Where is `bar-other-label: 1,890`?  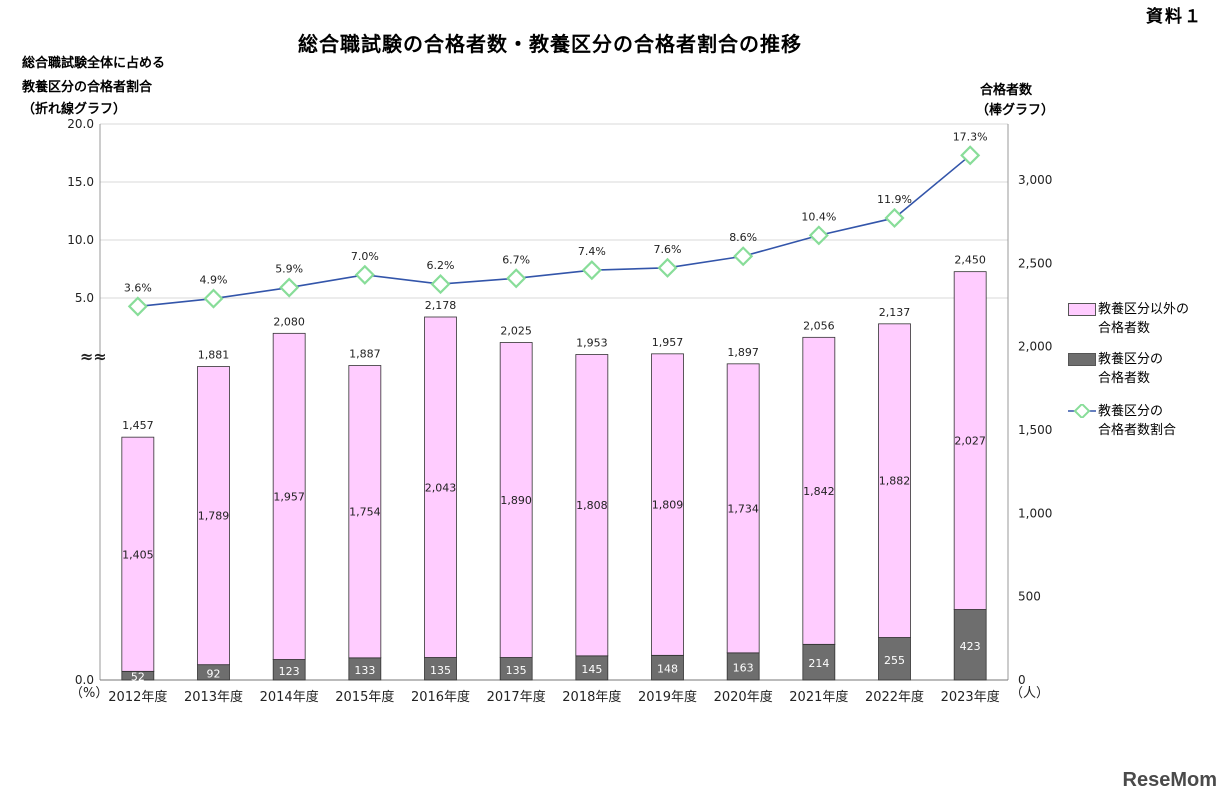
bar-other-label: 1,890 is located at coordinates (516, 500).